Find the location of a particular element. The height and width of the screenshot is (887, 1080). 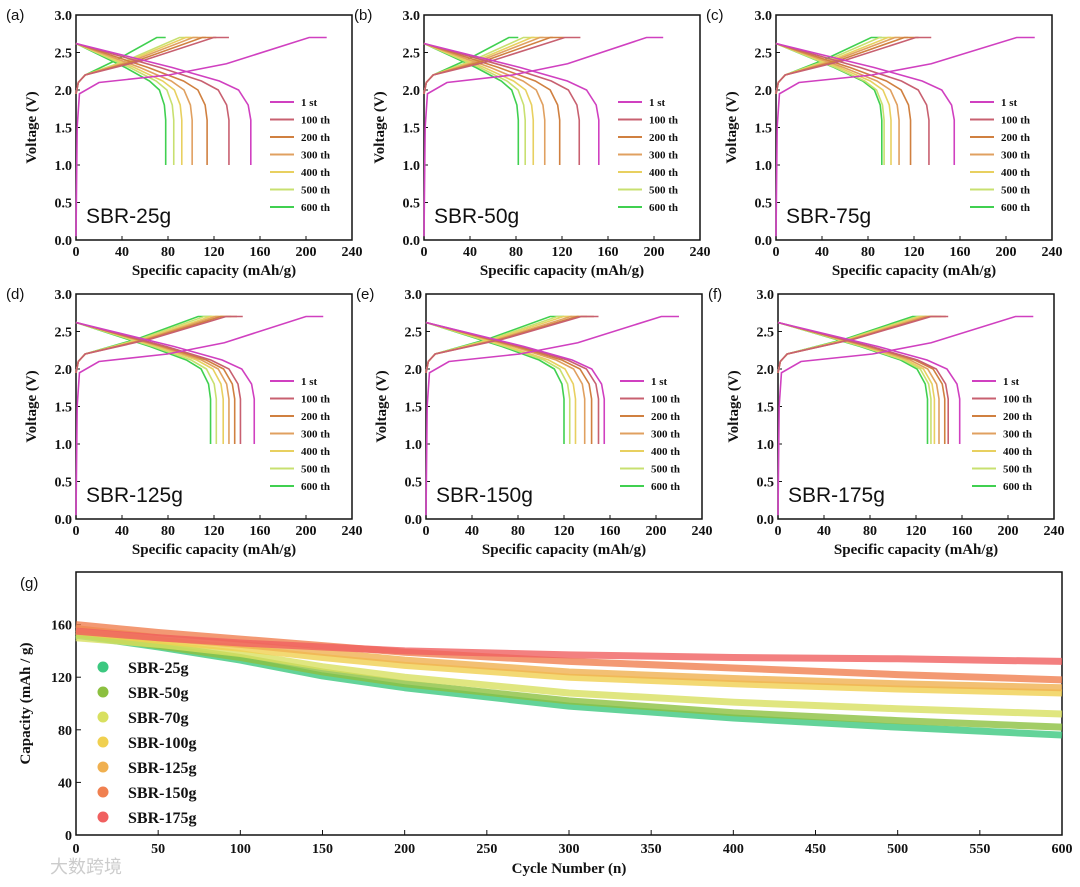

x-tick-label: 250 is located at coordinates (486, 849).